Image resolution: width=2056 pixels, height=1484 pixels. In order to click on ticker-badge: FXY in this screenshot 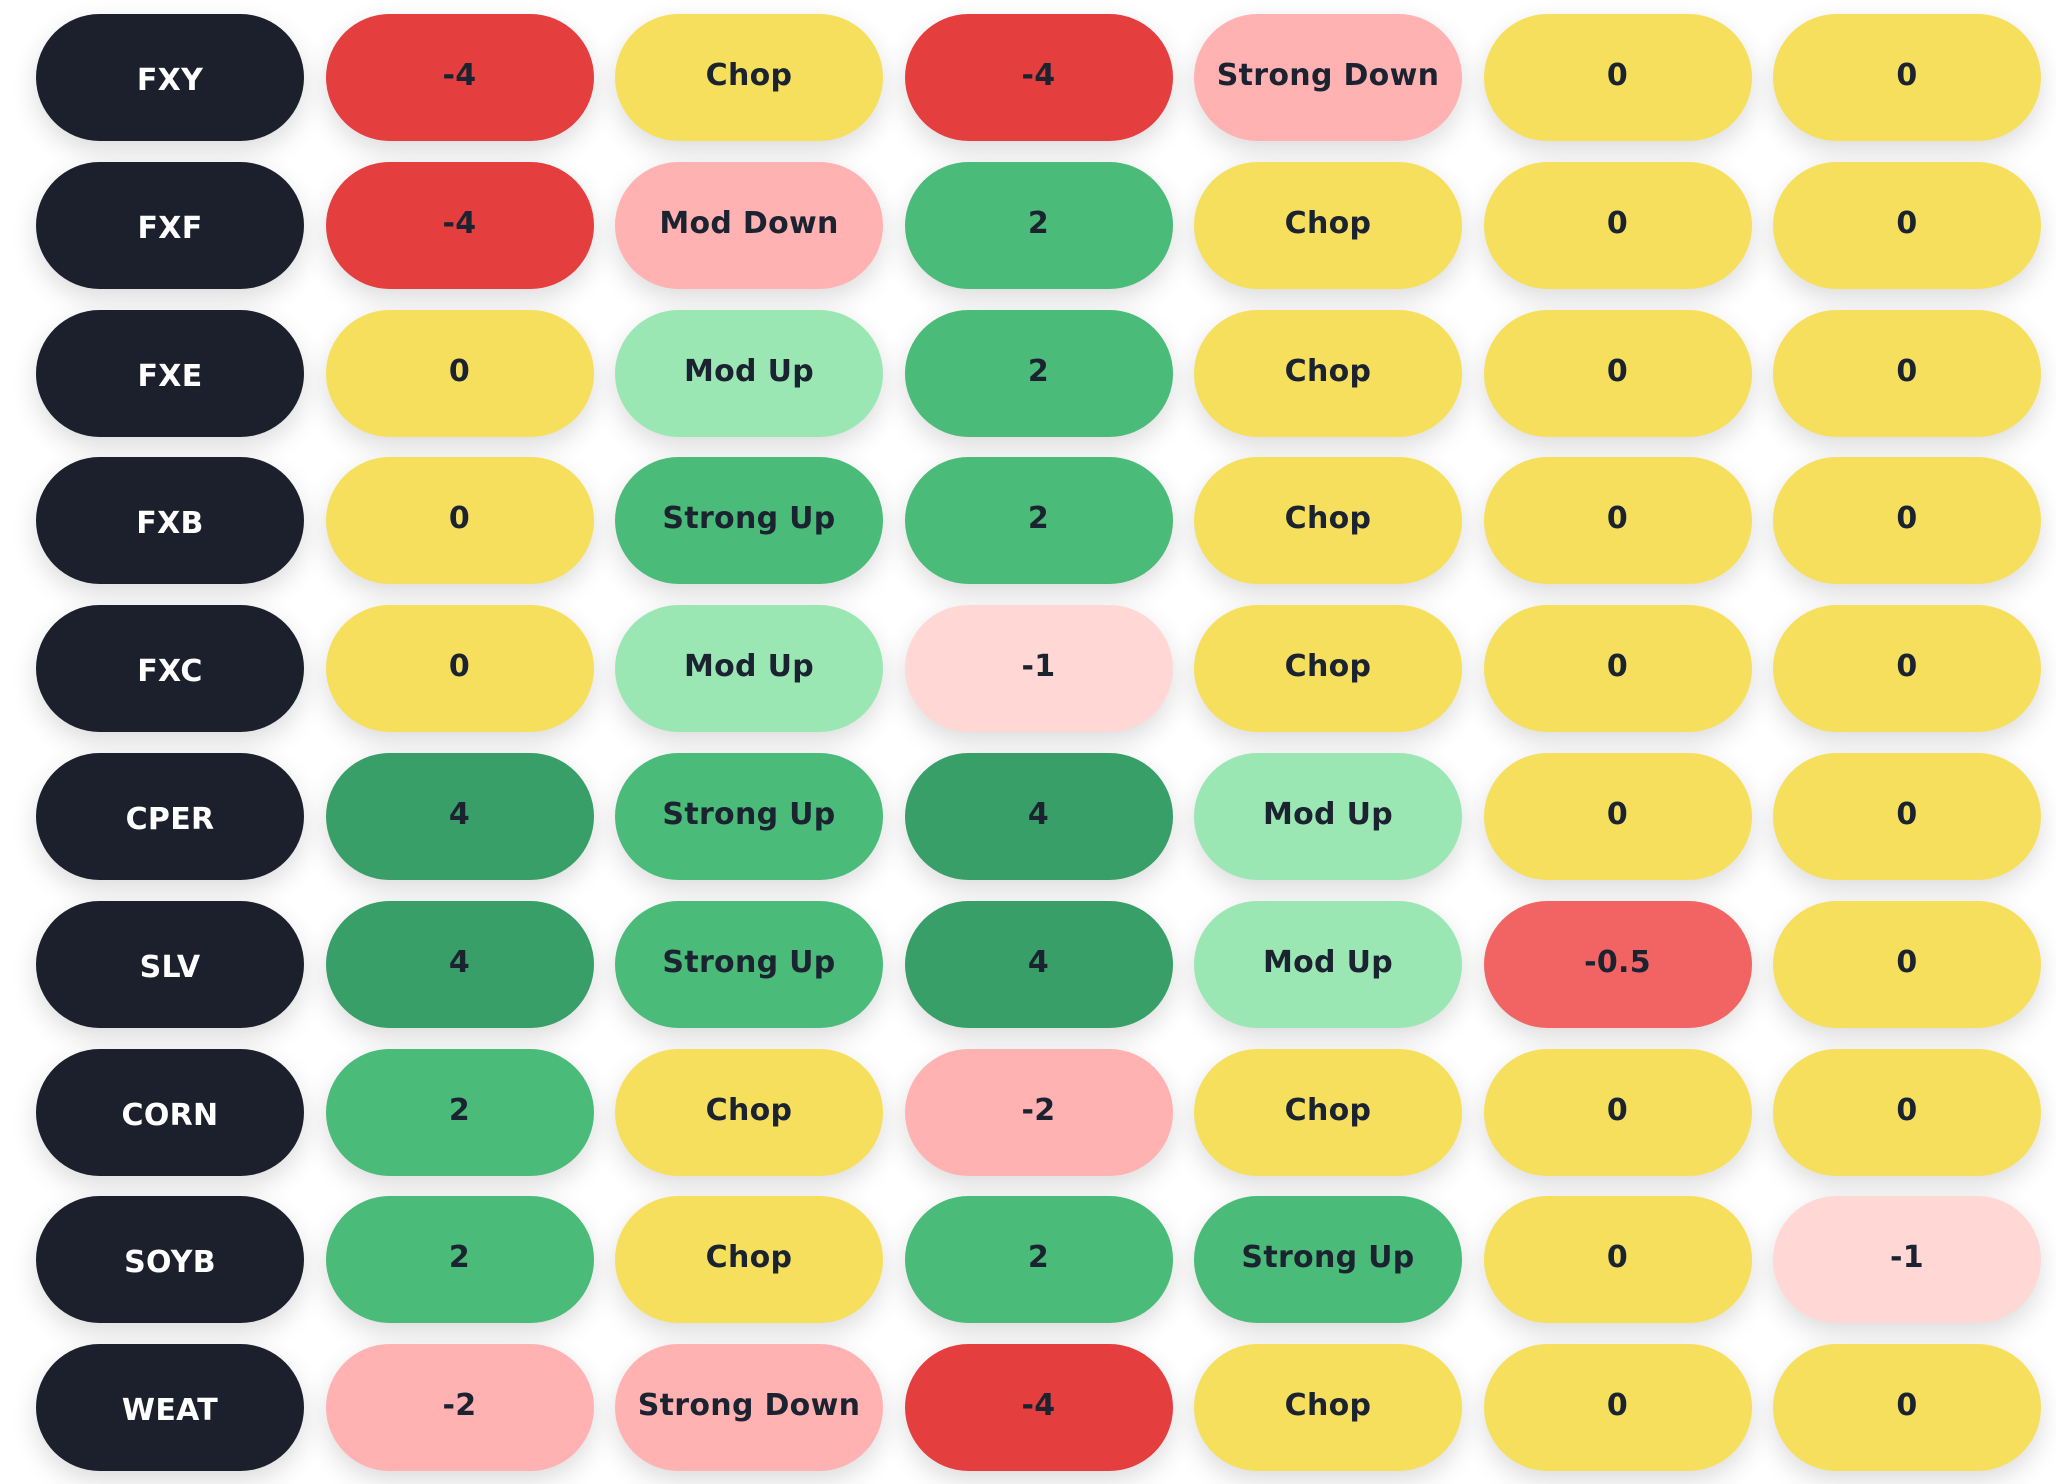, I will do `click(170, 77)`.